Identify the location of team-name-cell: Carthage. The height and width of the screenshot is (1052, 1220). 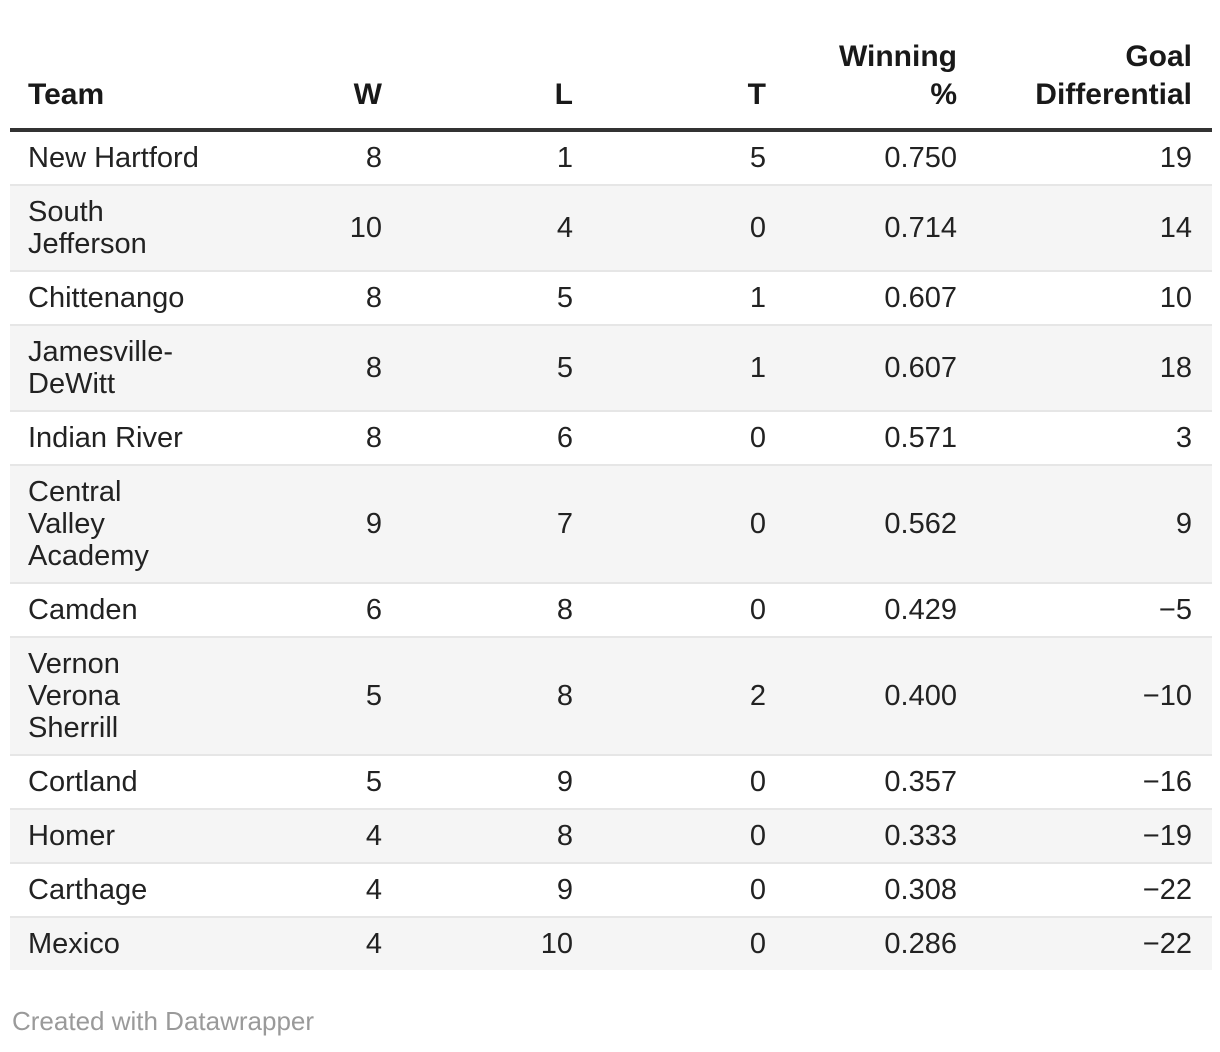
(110, 889).